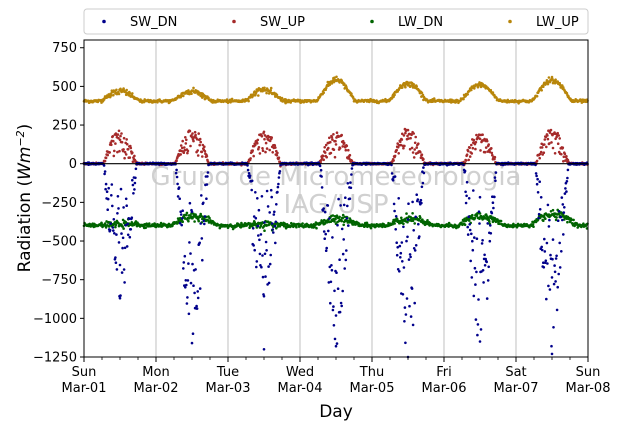 The image size is (622, 431). Describe the element at coordinates (25, 198) in the screenshot. I see `y-axis-label: Radiation (Wm−2)` at that location.